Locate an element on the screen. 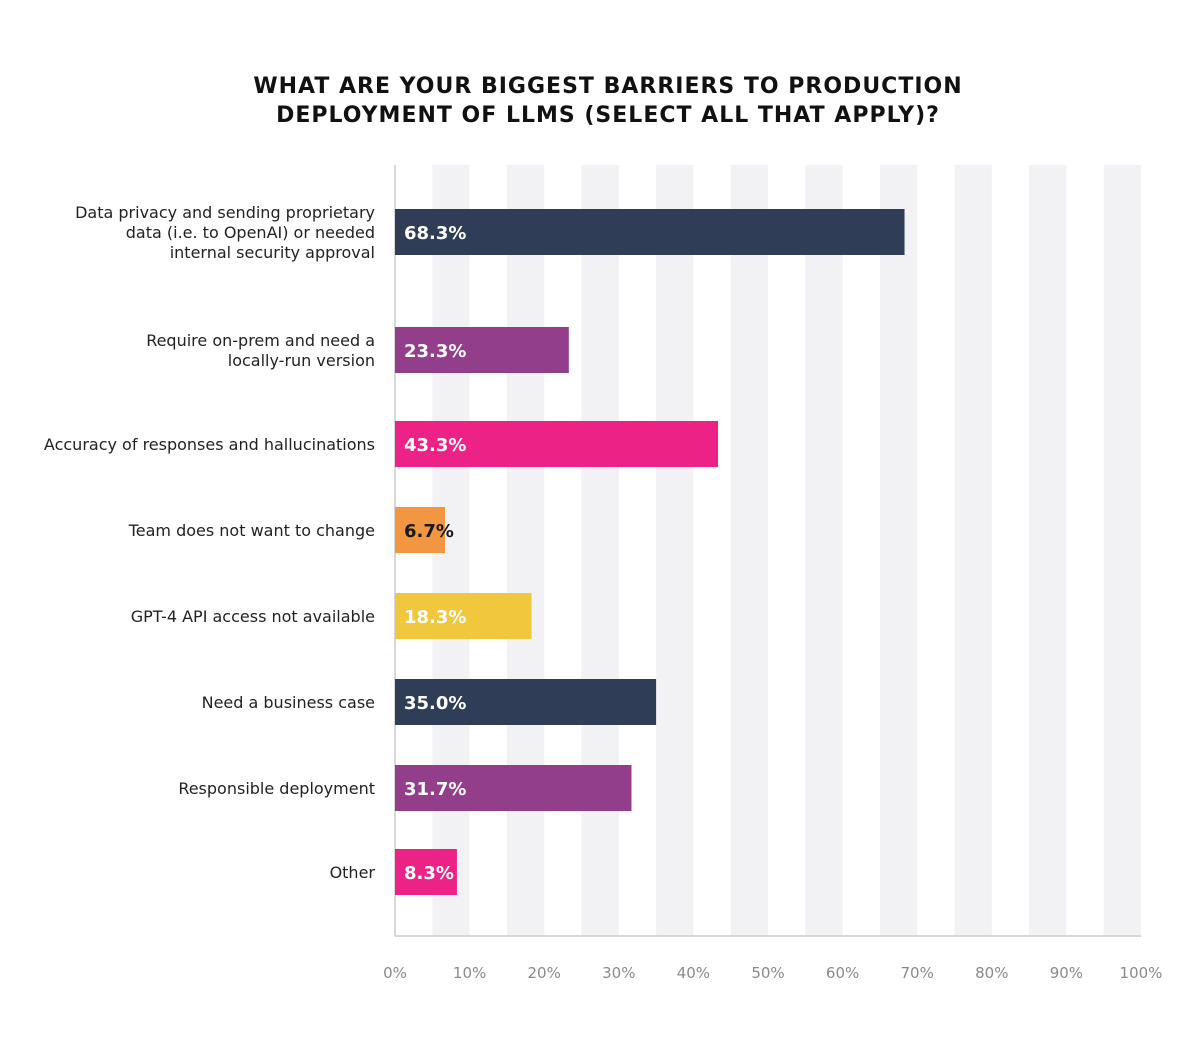 This screenshot has height=1060, width=1200. category-label-line: Data privacy and sending proprietary is located at coordinates (225, 212).